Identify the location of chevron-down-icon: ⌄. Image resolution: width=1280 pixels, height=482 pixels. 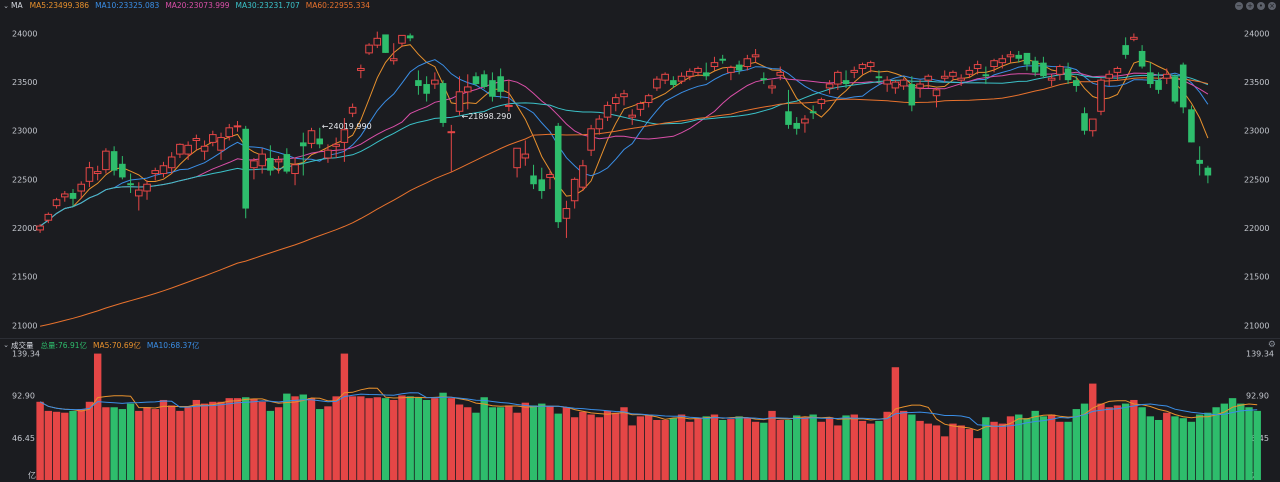
(6, 5).